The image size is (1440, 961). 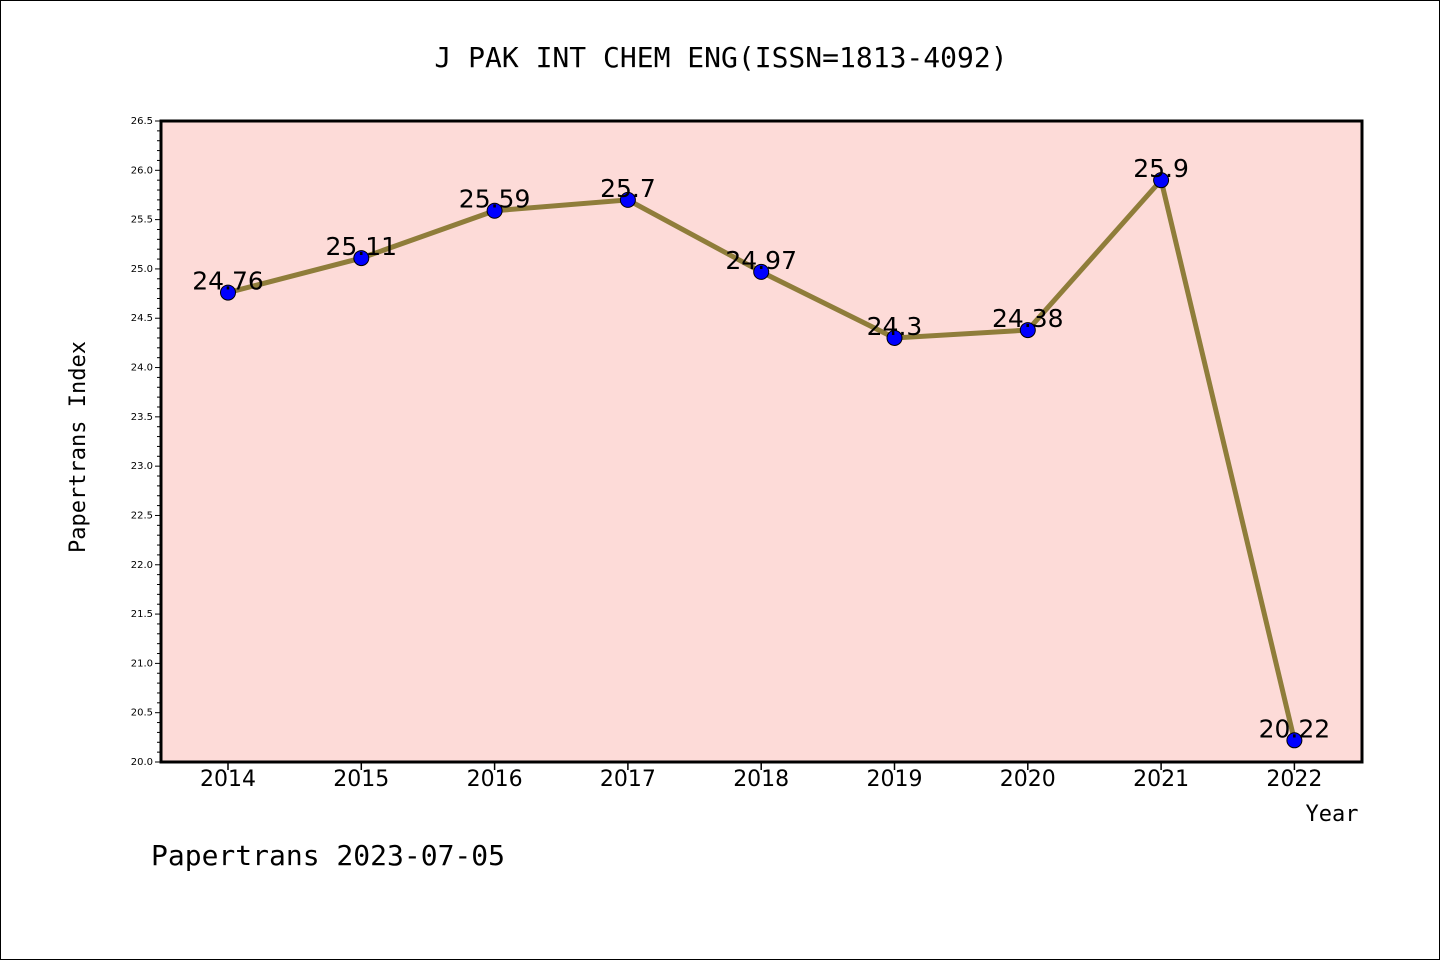 What do you see at coordinates (720, 57) in the screenshot?
I see `chart-title: J PAK INT CHEM ENG(ISSN=1813-4092)` at bounding box center [720, 57].